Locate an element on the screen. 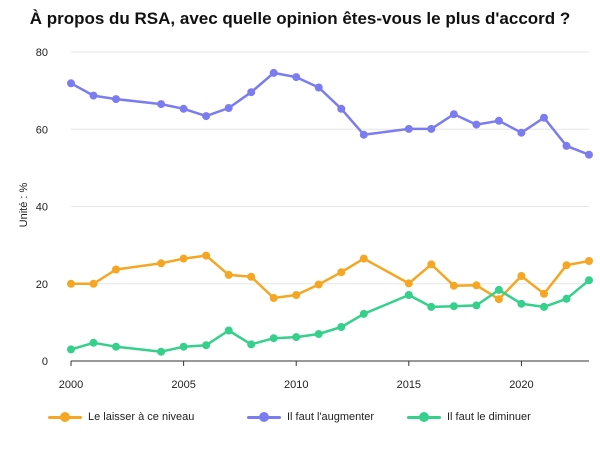 Image resolution: width=600 pixels, height=450 pixels. y-tick-label: 0 is located at coordinates (45, 362).